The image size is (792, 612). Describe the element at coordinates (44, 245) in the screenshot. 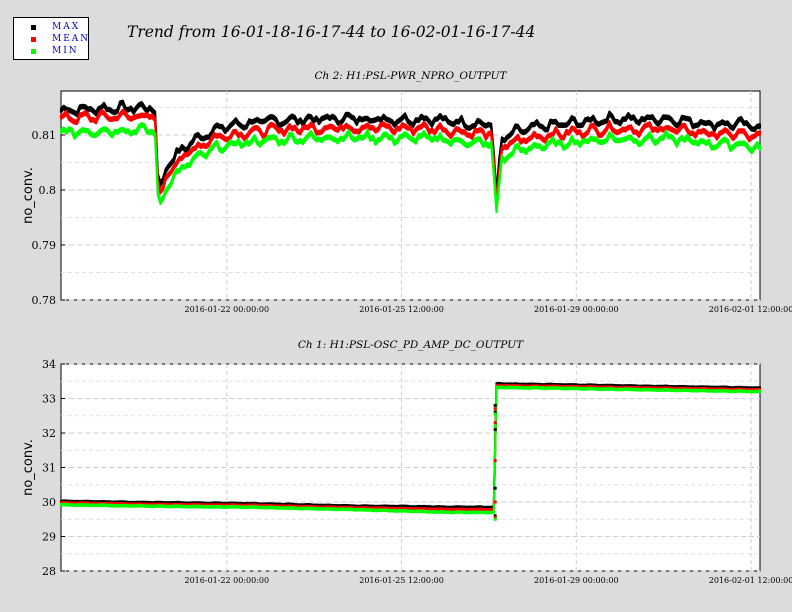

I see `y-tick-label: 0.79` at that location.